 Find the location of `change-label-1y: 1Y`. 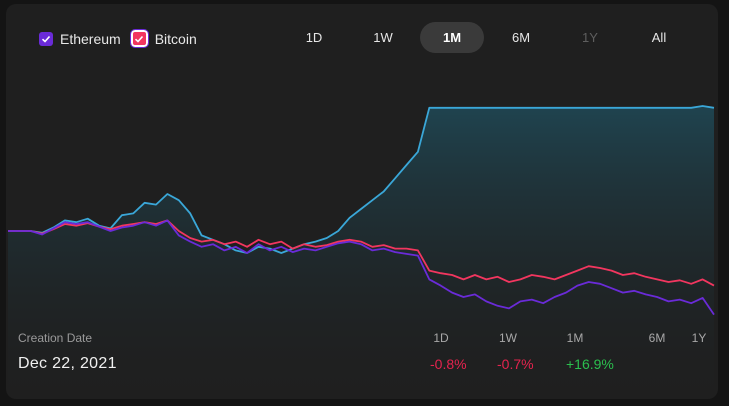

change-label-1y: 1Y is located at coordinates (699, 338).